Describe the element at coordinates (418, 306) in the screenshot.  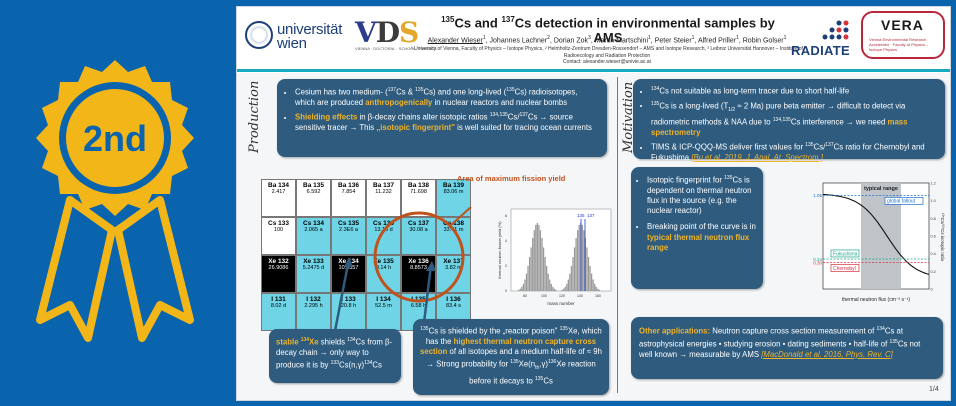
I see `nuclide-cell-value: 6.58 h` at that location.